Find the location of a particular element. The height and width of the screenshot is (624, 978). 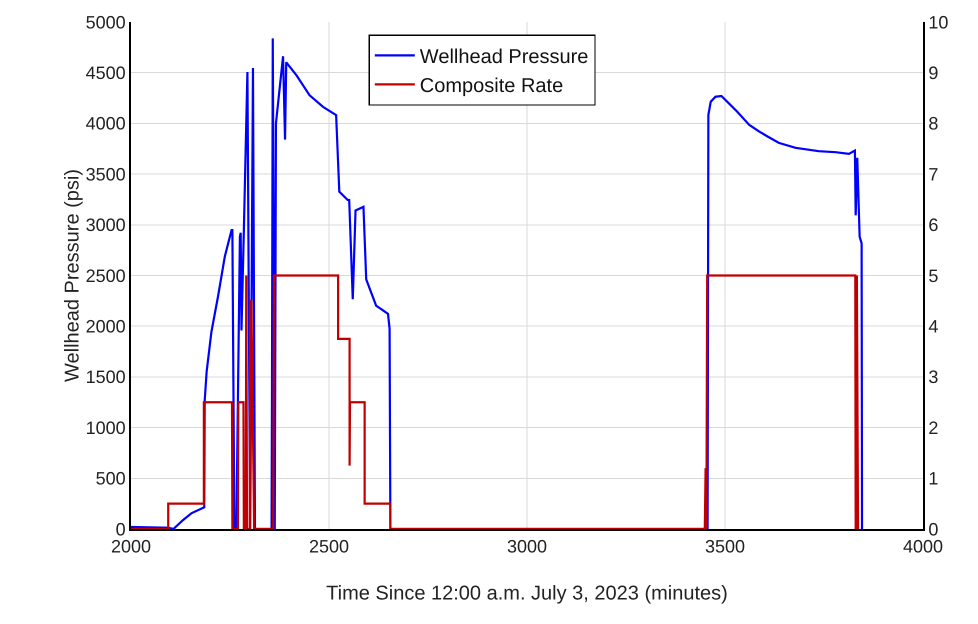

y-tick-label: 3500 is located at coordinates (106, 174).